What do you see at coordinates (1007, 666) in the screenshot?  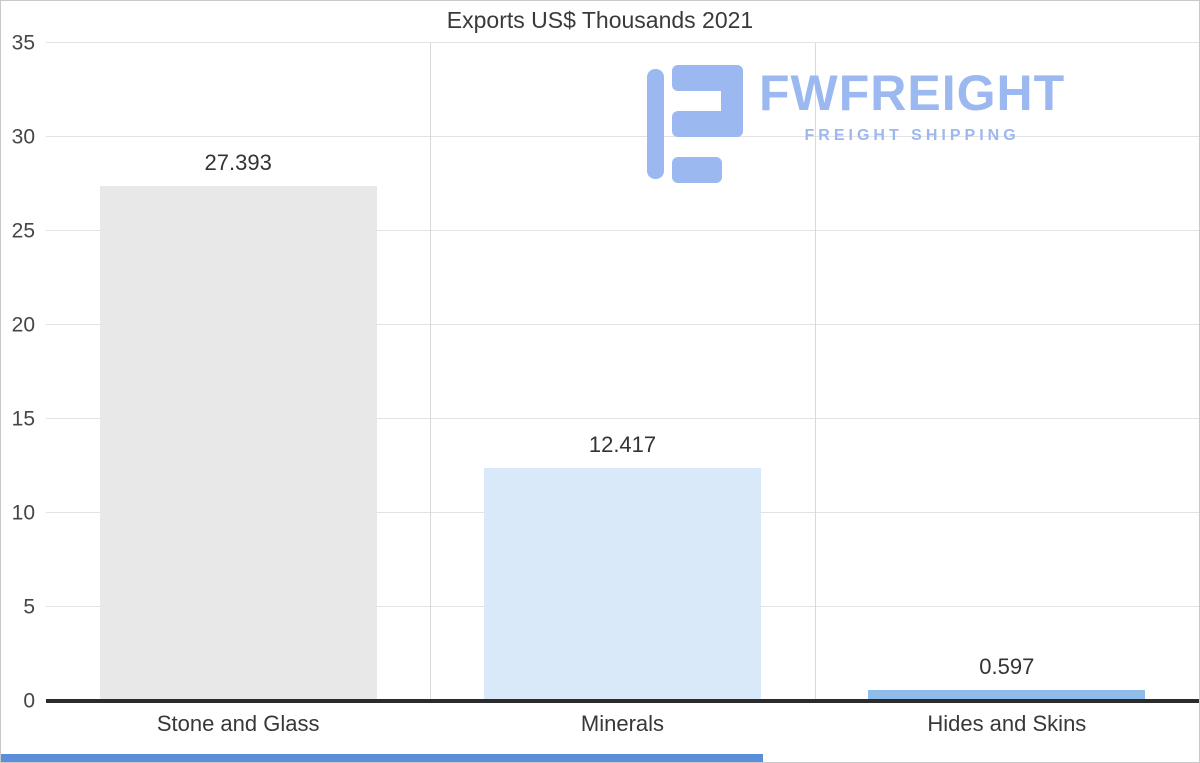 I see `bar-value-label: 0.597` at bounding box center [1007, 666].